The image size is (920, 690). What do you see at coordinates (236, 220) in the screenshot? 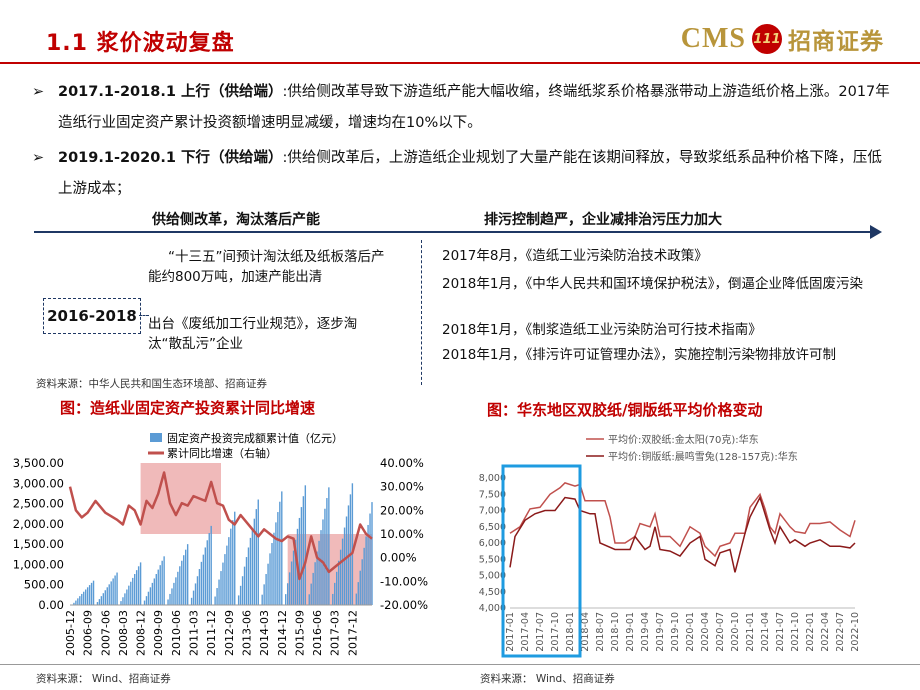
I see `timeline-left-header: 供给侧改革，淘汰落后产能` at bounding box center [236, 220].